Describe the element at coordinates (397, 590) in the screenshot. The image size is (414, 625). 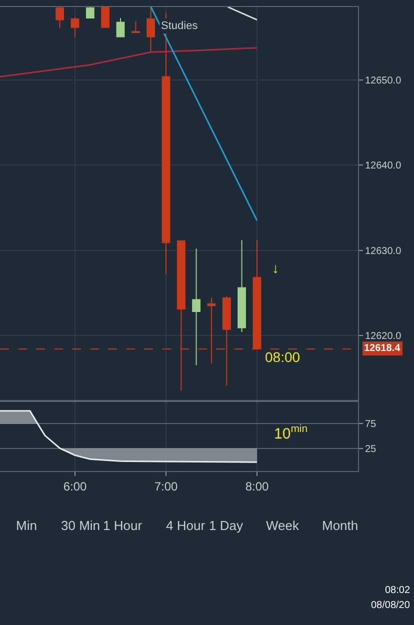
I see `text: 08:02` at that location.